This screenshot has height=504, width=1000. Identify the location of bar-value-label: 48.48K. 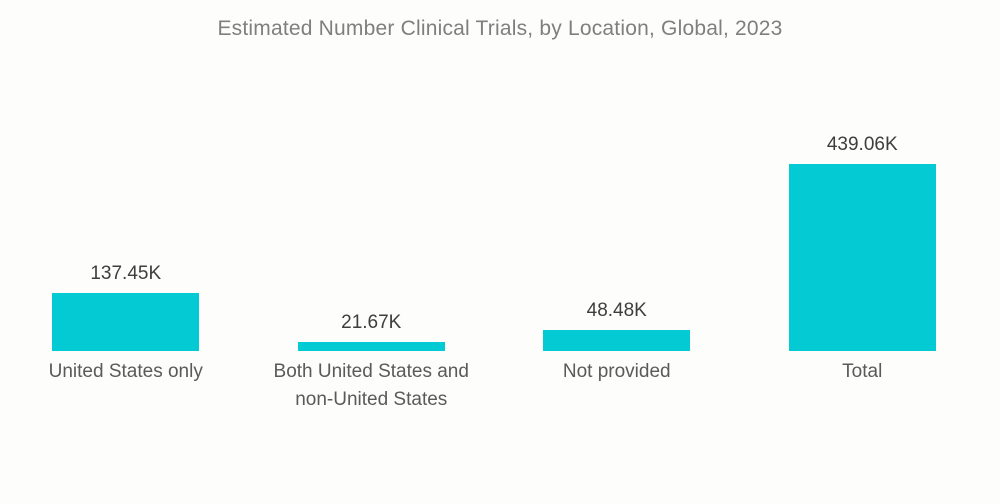
(616, 311).